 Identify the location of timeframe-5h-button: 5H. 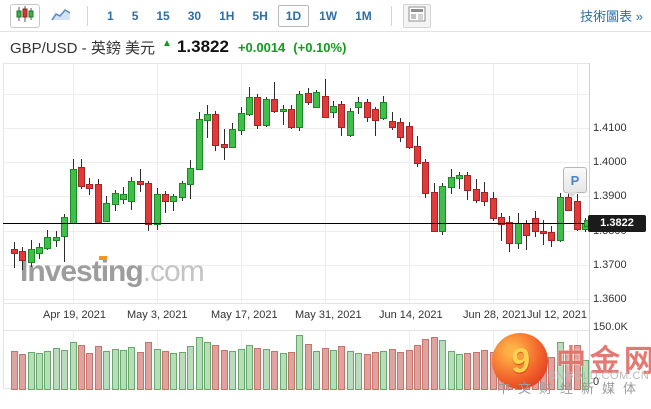
(259, 16).